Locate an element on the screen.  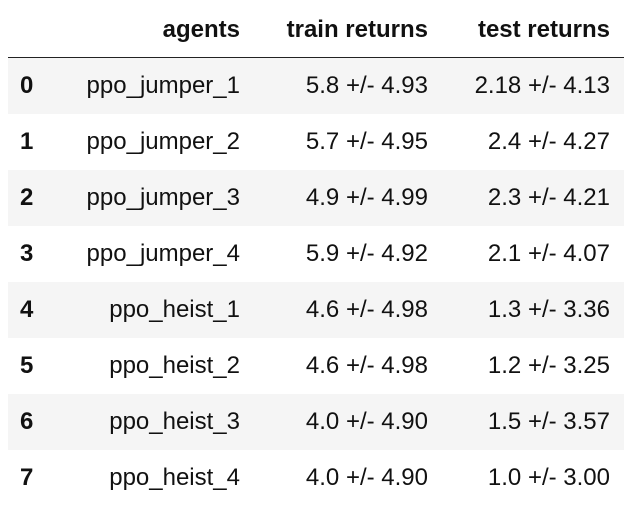
row-index: 2 is located at coordinates (27, 197).